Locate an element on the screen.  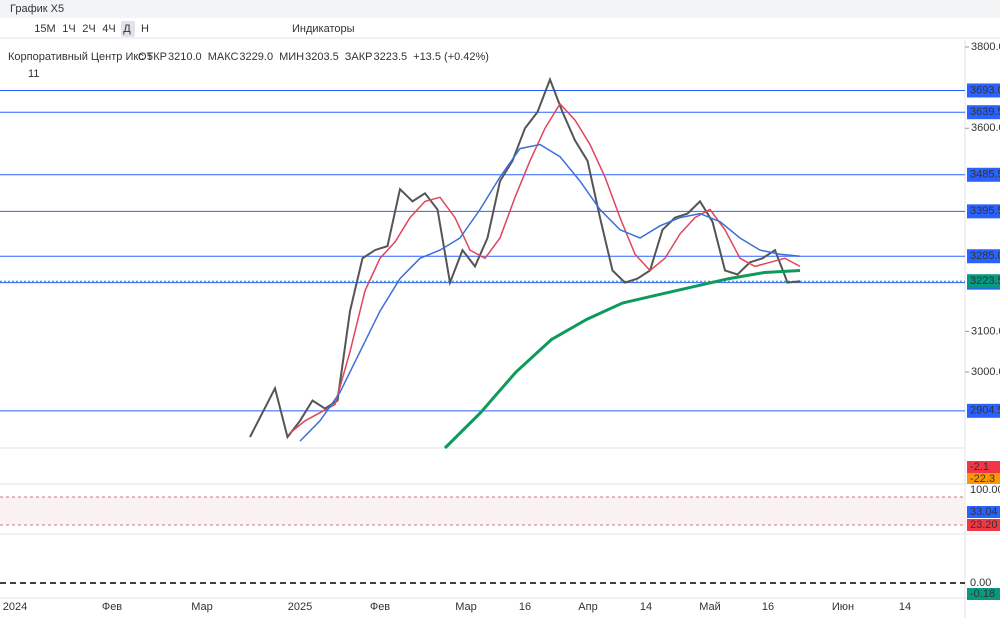
title-bar is located at coordinates (500, 9).